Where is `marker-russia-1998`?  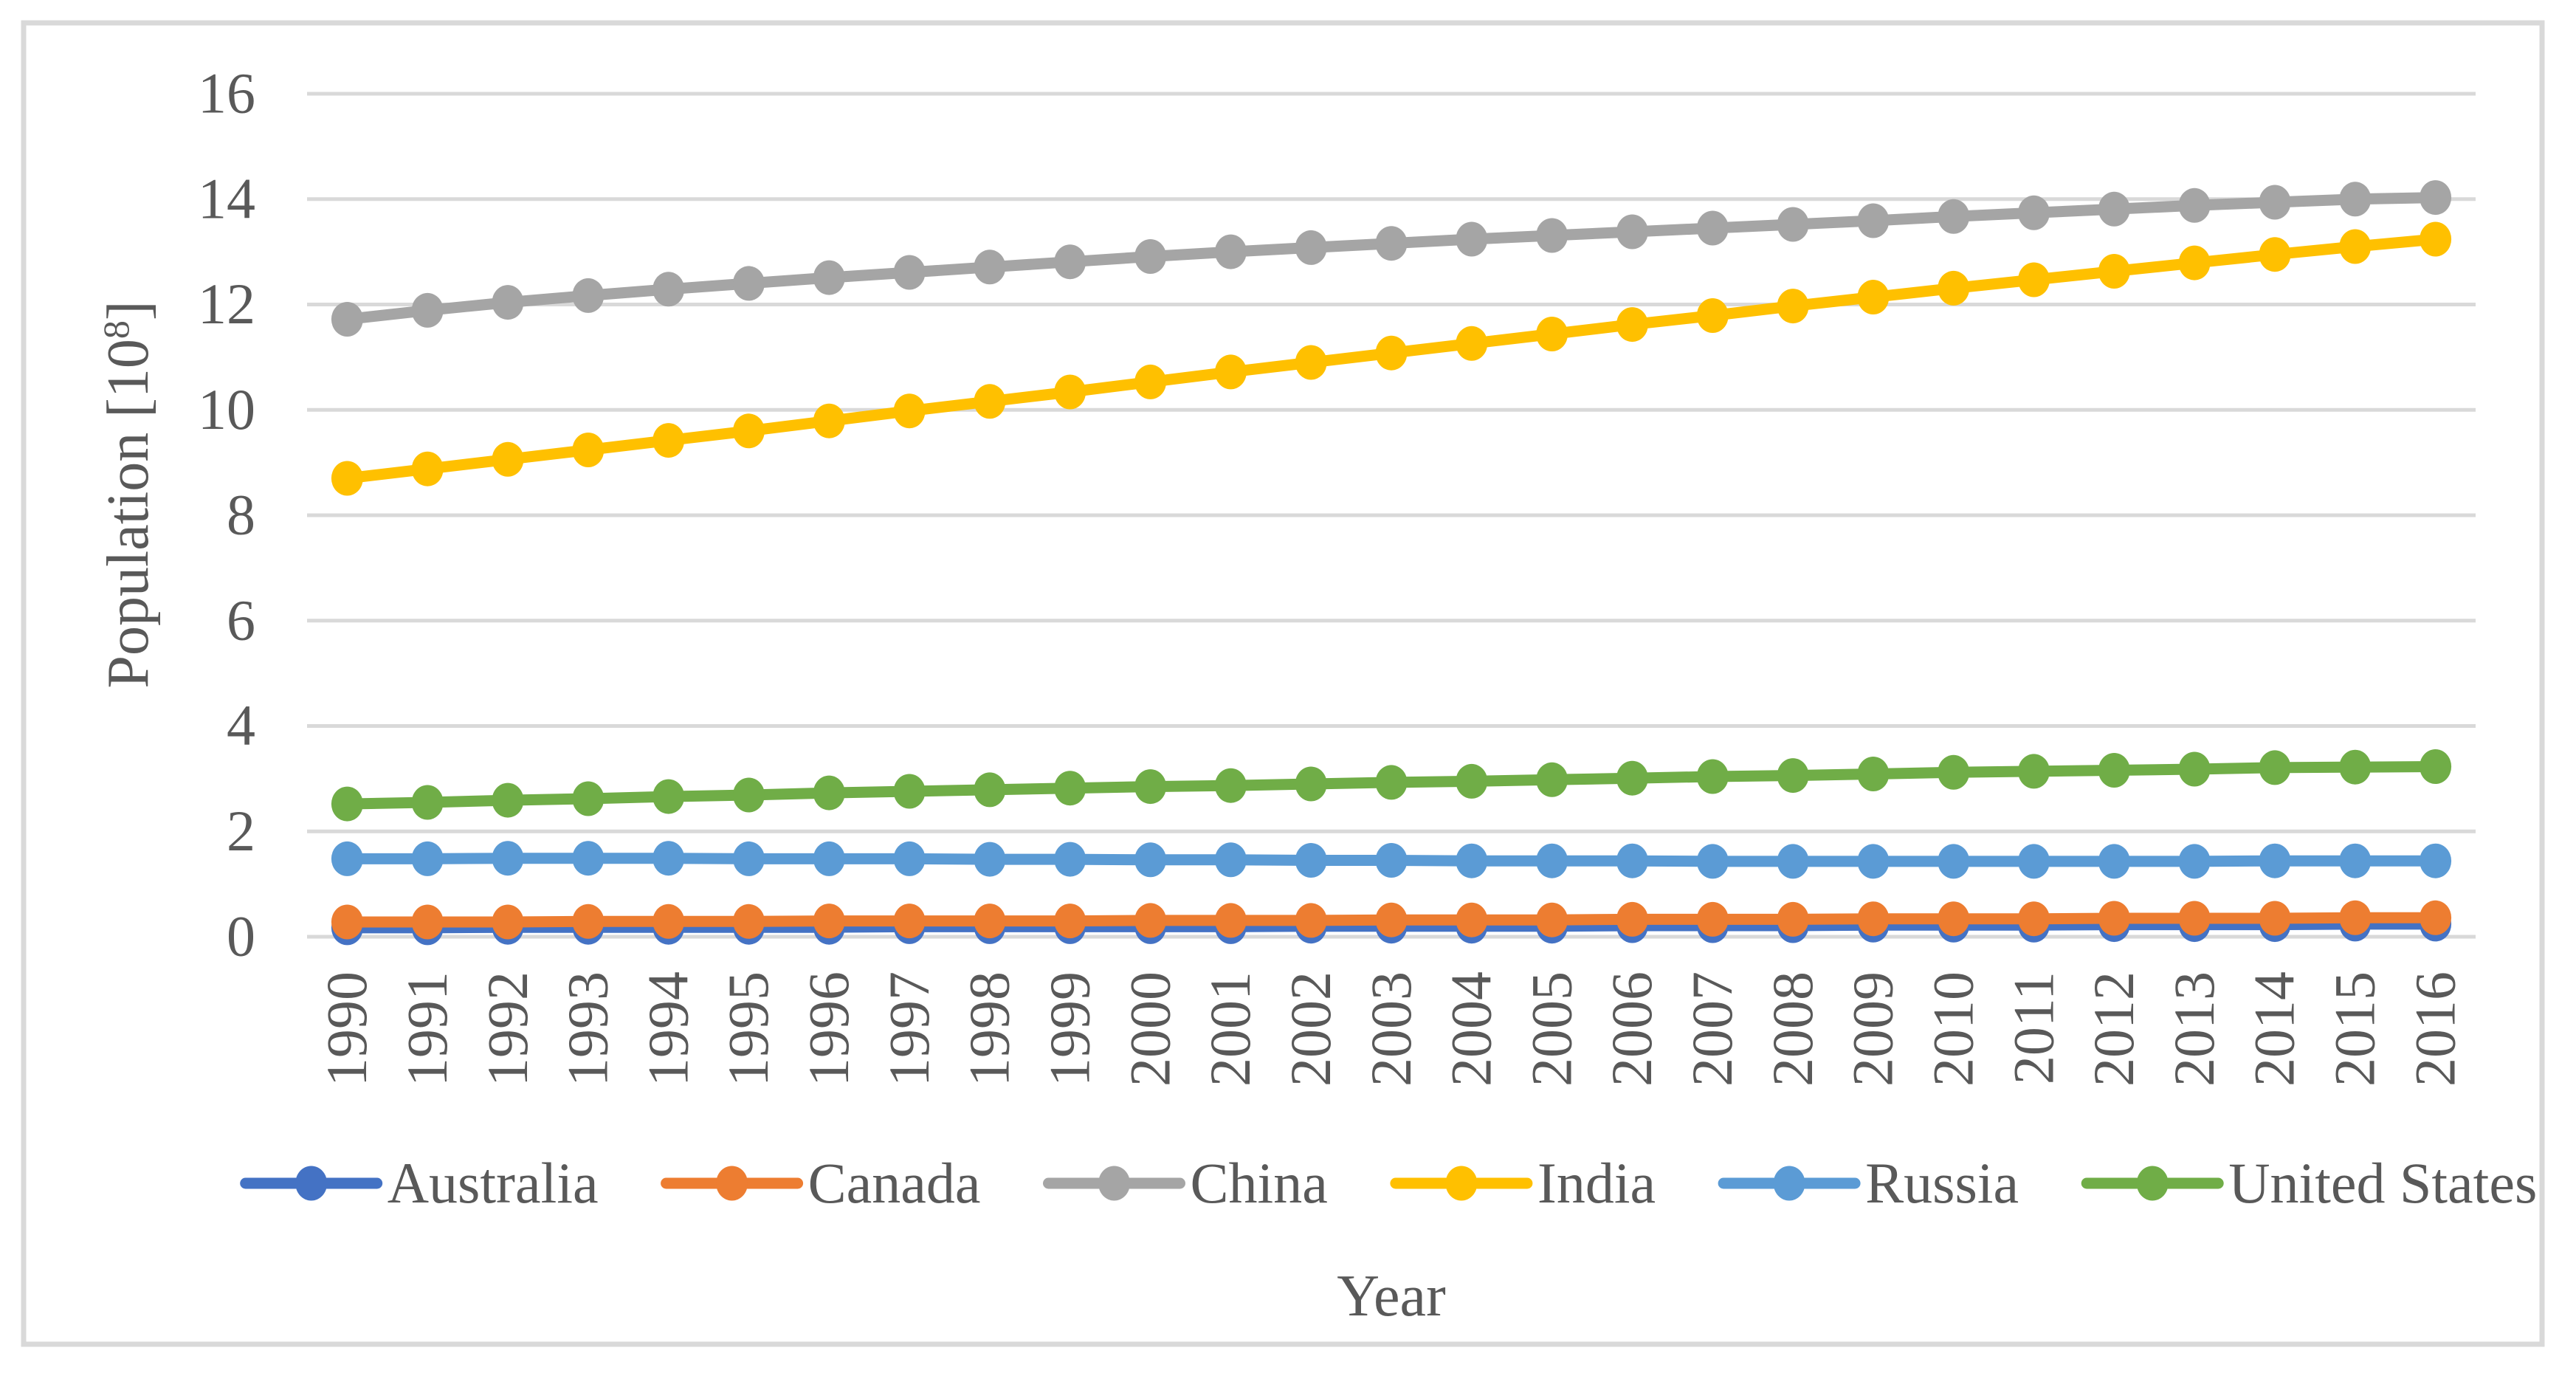
marker-russia-1998 is located at coordinates (990, 860).